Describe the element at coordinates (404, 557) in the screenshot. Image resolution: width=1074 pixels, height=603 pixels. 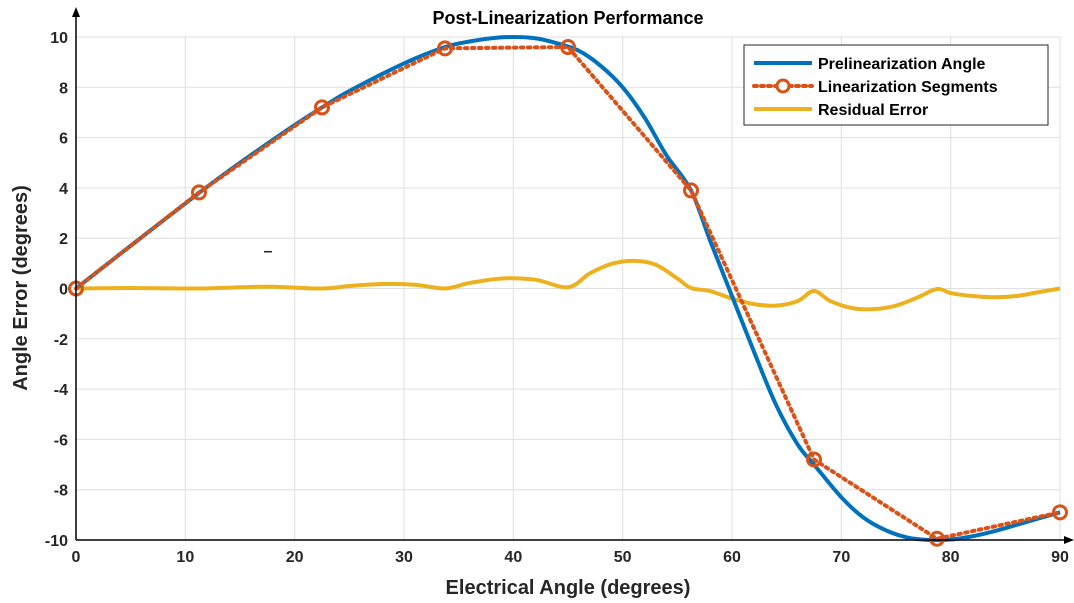
I see `x-tick-label: 30` at that location.